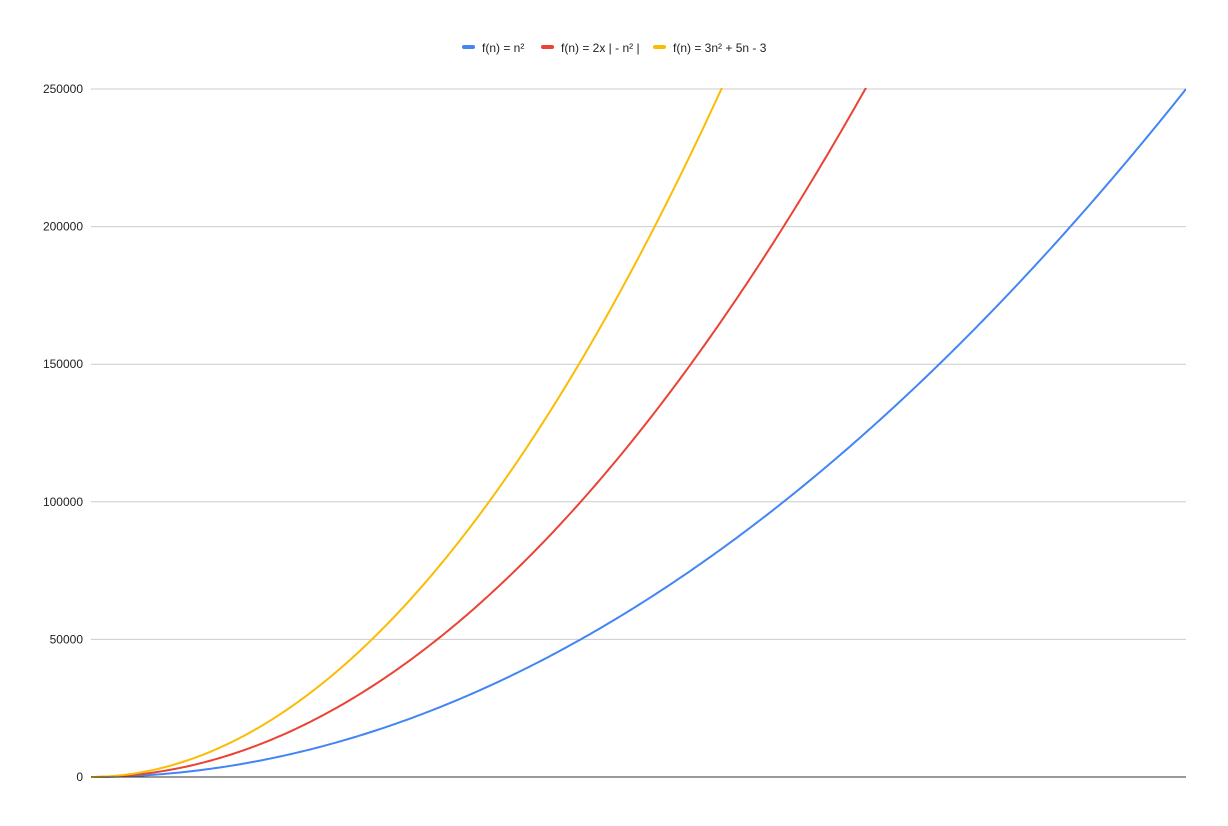  Describe the element at coordinates (720, 48) in the screenshot. I see `legend-label-series-3: f(n) = 3n² + 5n - 3` at that location.